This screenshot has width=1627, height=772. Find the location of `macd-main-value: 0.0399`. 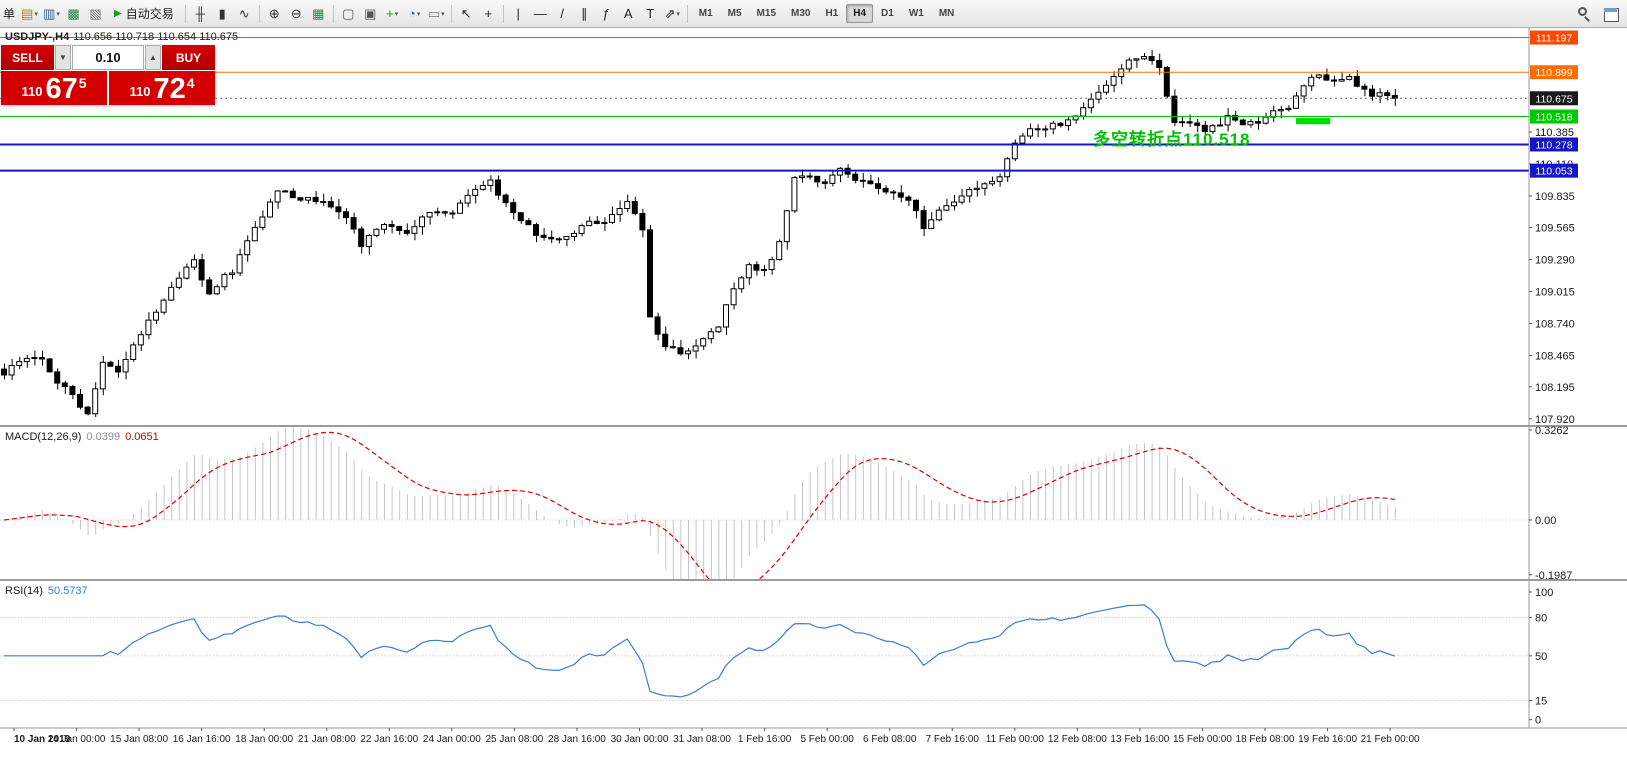

macd-main-value: 0.0399 is located at coordinates (103, 437).